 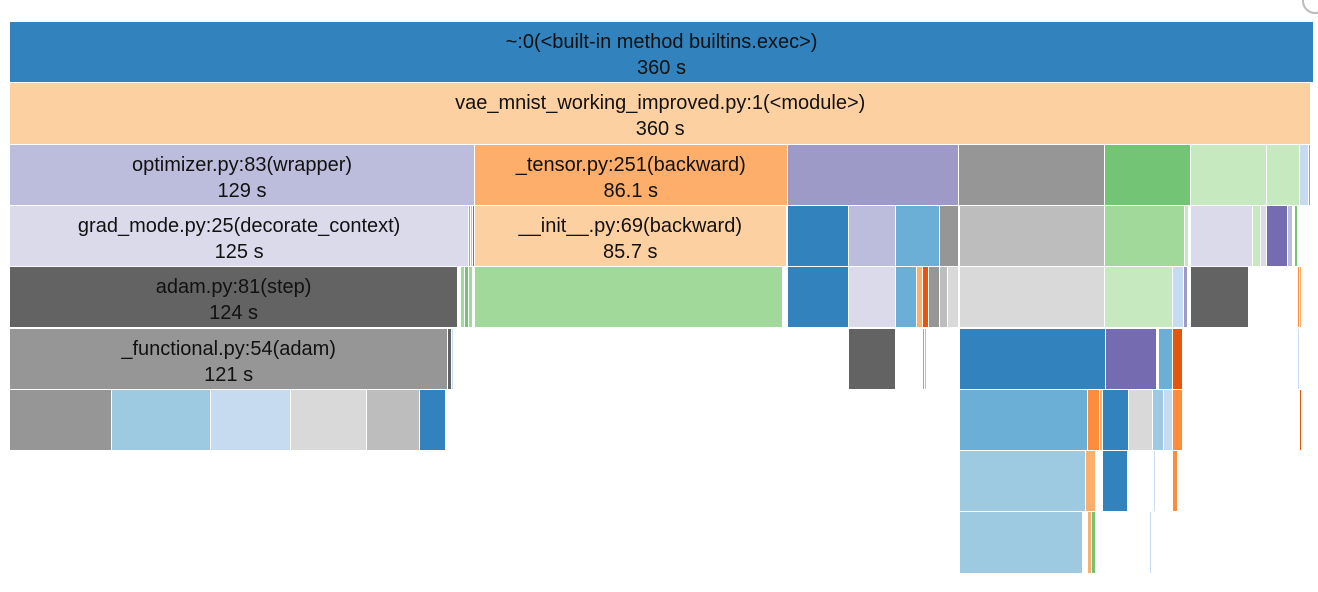 What do you see at coordinates (239, 239) in the screenshot?
I see `frame-label: grad_mode.py:25(decorate_context) 125 s` at bounding box center [239, 239].